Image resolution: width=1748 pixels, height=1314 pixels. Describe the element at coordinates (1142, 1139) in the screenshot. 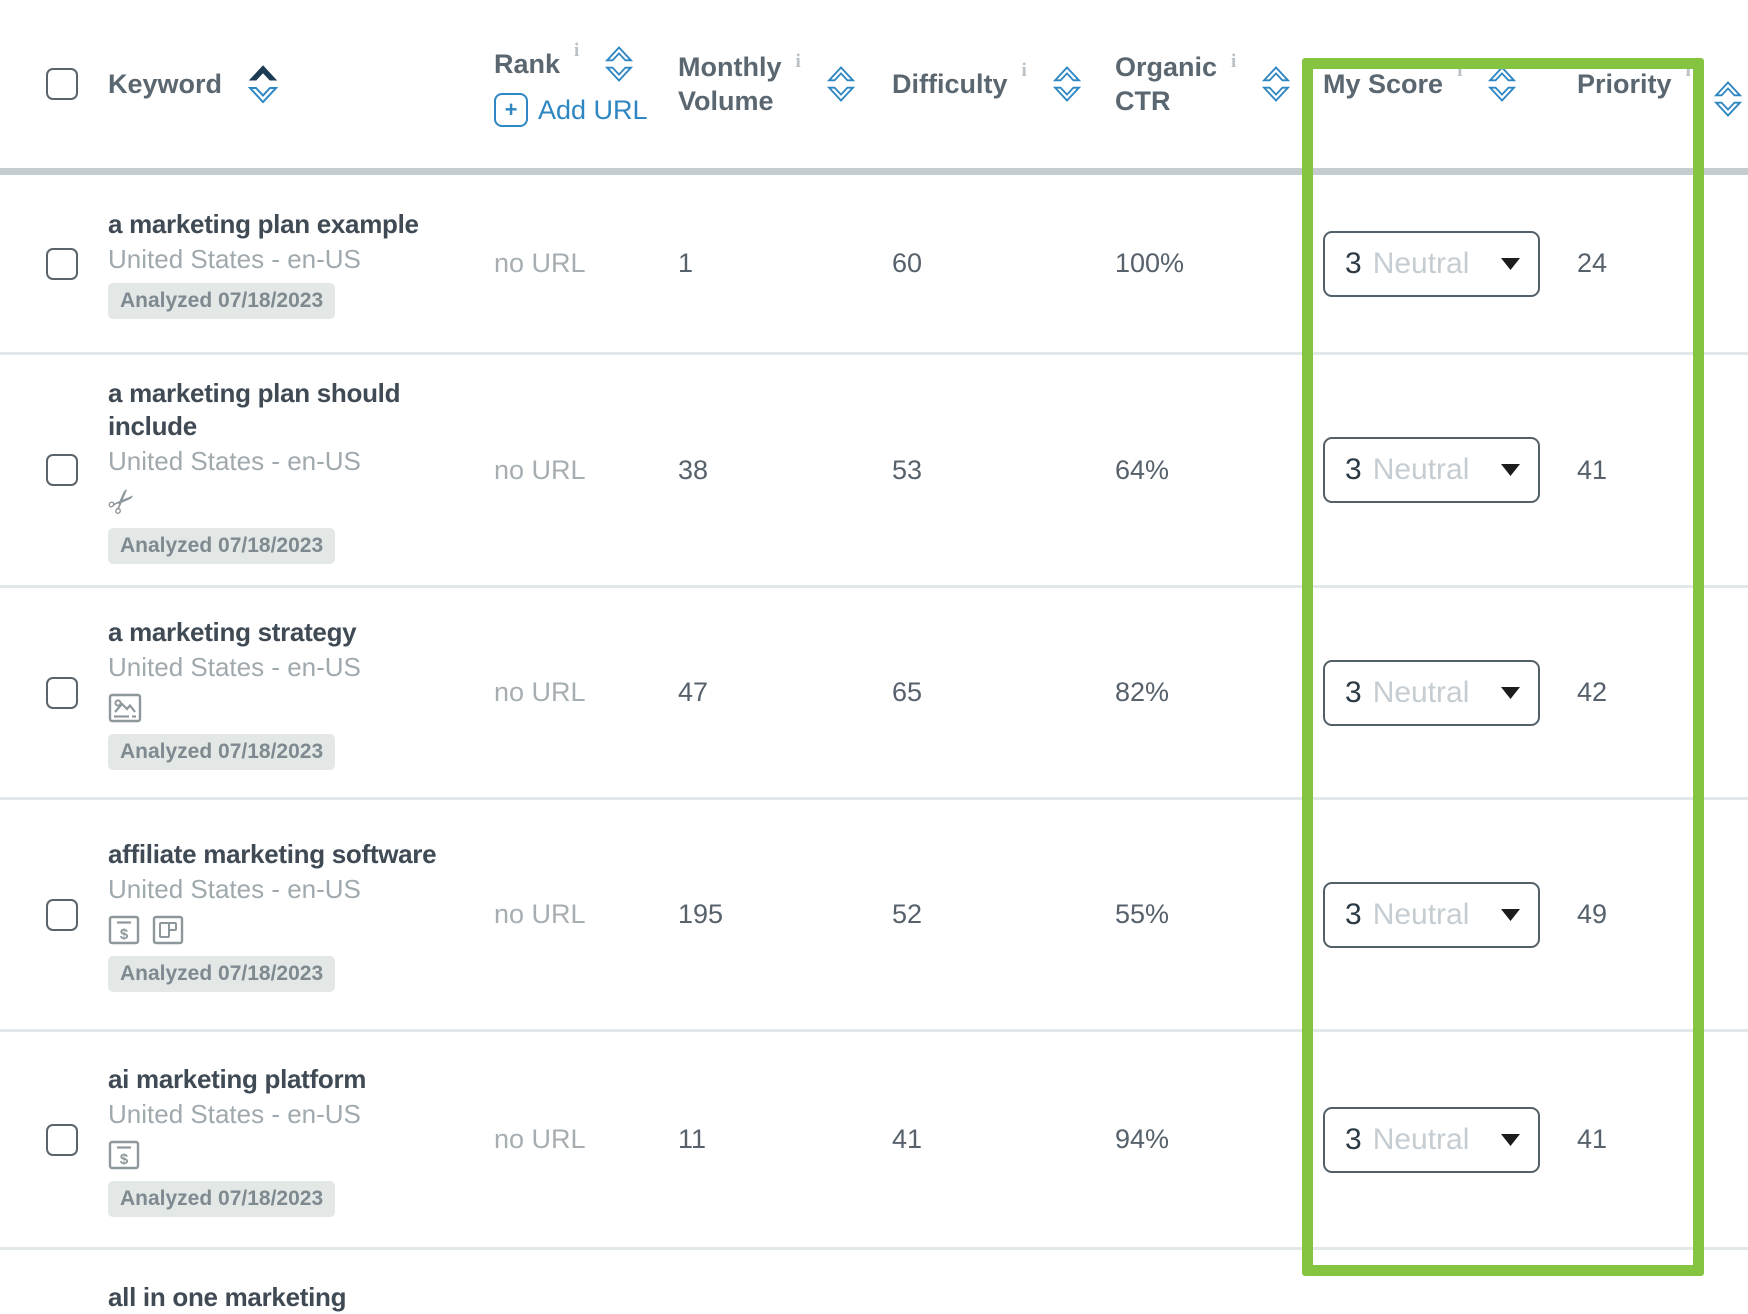

I see `organic-ctr-value: 94%` at that location.